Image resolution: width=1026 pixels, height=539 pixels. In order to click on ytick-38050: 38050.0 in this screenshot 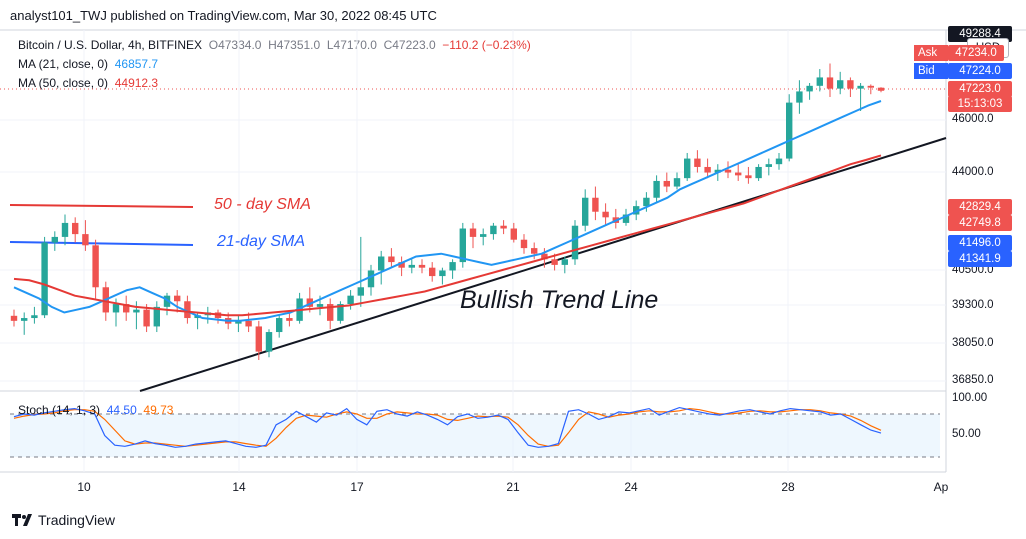, I will do `click(973, 343)`.